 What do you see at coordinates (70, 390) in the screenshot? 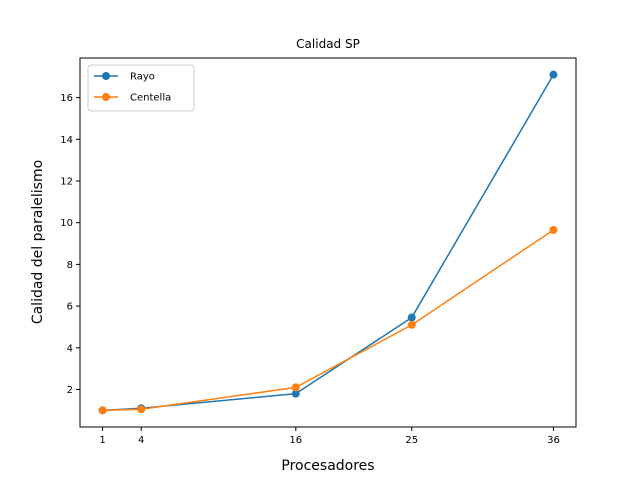
I see `y-tick-label: 2` at bounding box center [70, 390].